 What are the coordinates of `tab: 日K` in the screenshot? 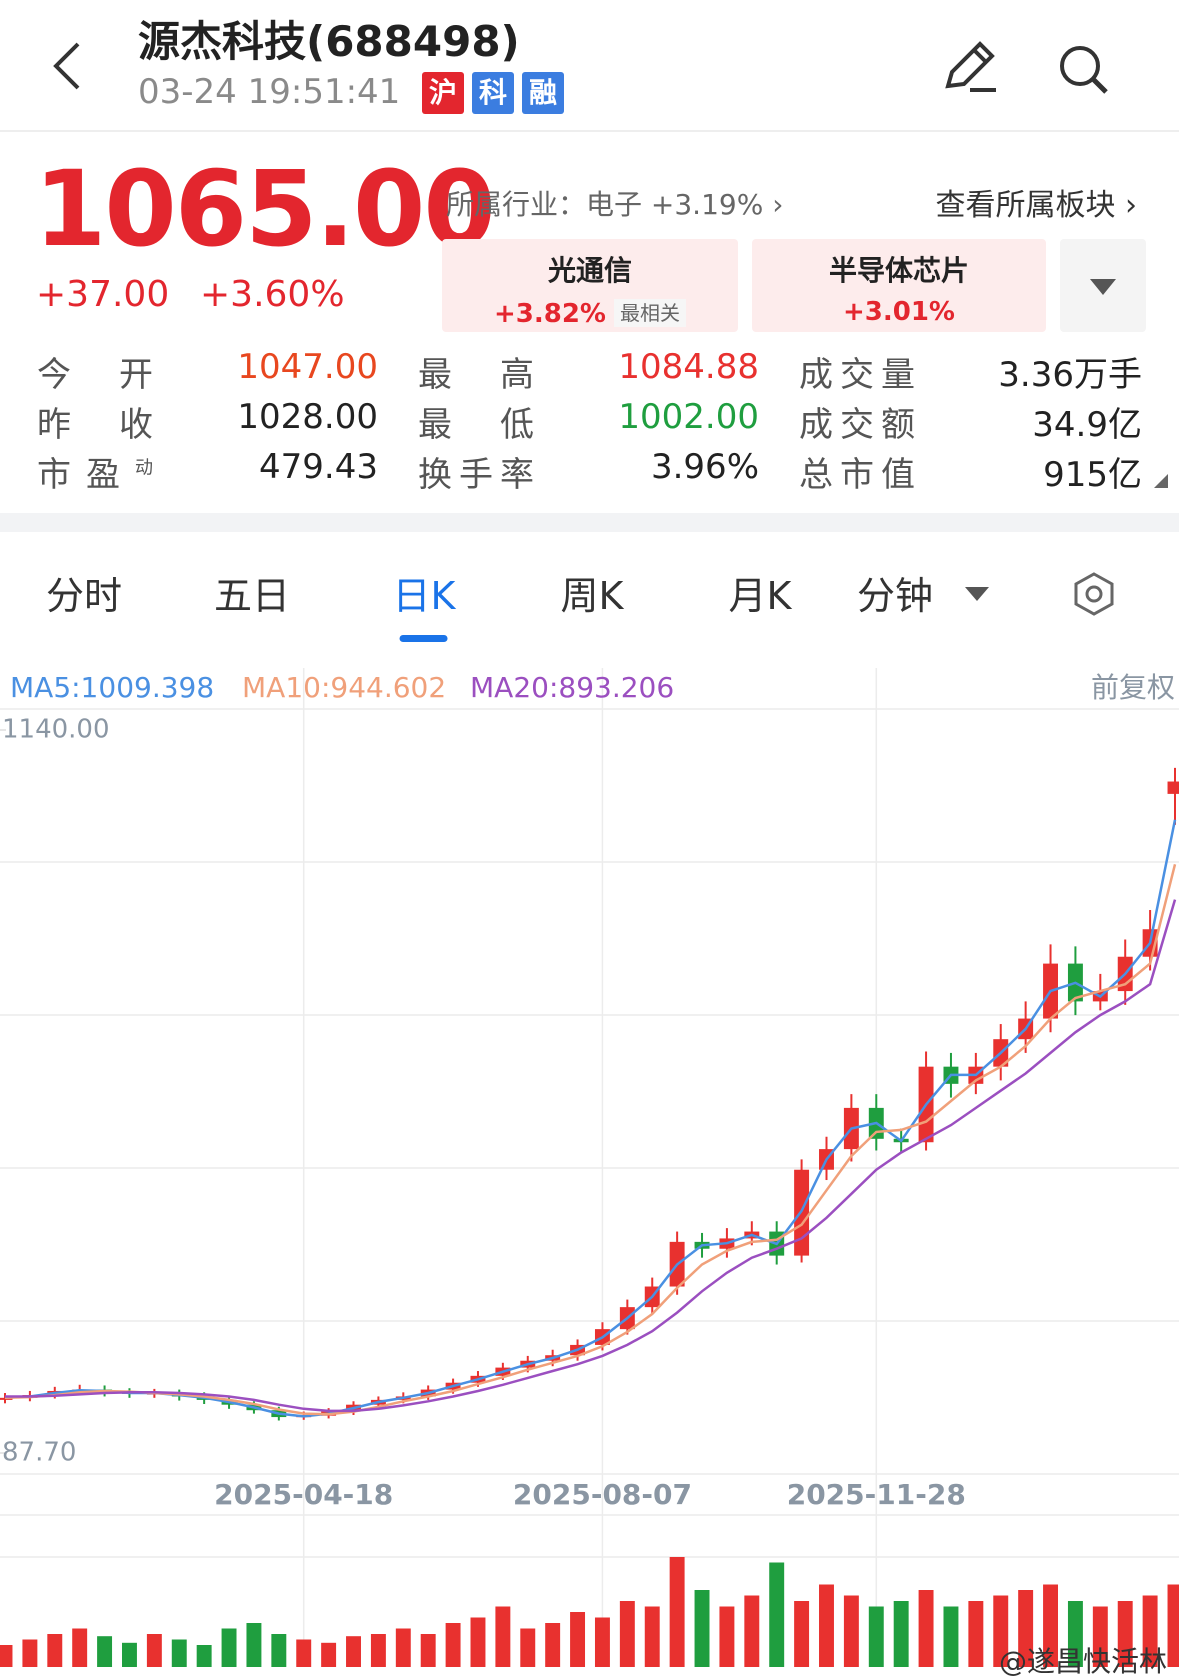 It's located at (424, 603).